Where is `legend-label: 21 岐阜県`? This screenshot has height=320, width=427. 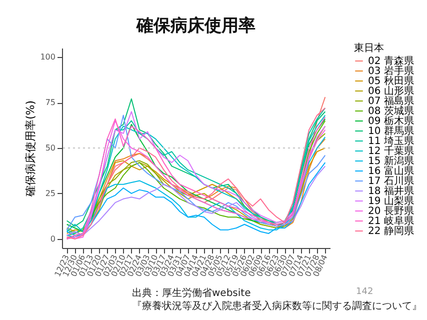 legend-label: 21 岐阜県 is located at coordinates (391, 221).